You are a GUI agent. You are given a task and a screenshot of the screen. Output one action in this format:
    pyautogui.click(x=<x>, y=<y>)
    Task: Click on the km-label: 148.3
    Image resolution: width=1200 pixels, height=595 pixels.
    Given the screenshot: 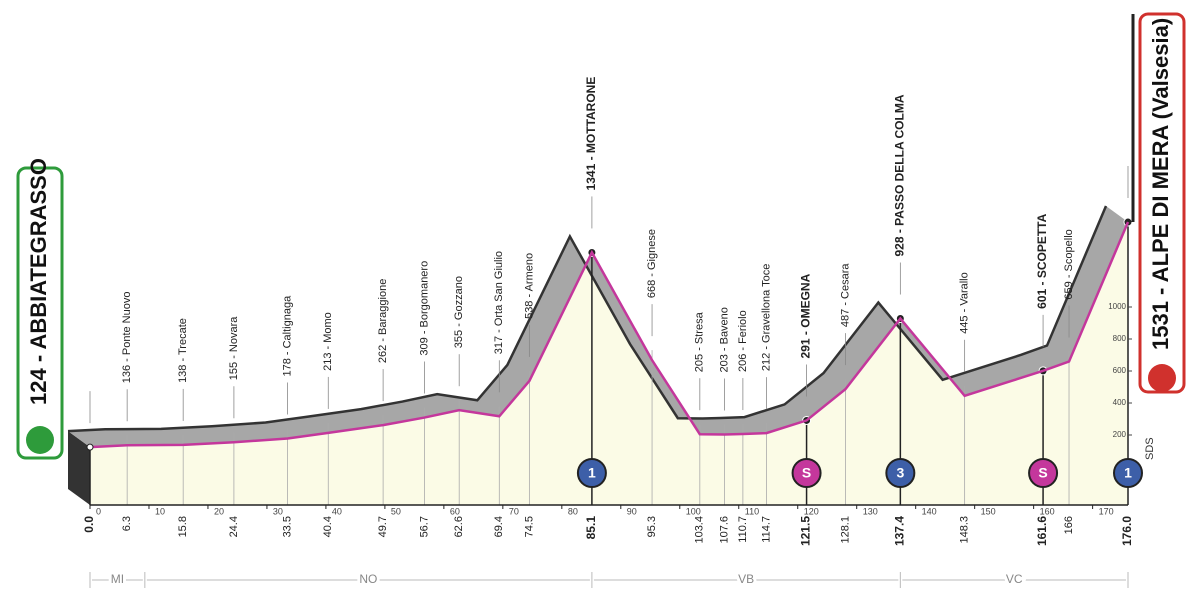 What is the action you would take?
    pyautogui.click(x=965, y=530)
    